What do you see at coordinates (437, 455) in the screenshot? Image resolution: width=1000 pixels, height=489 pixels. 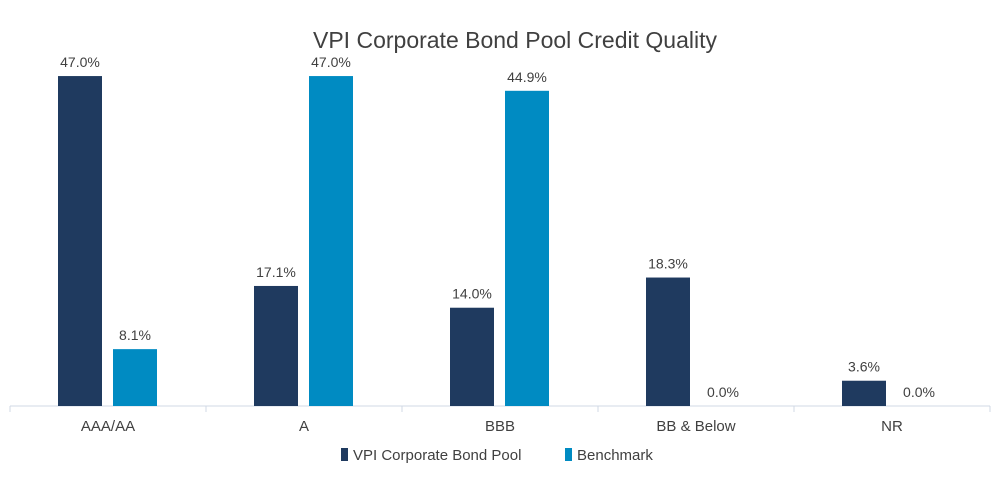 I see `legend-label-vpi: VPI Corporate Bond Pool` at bounding box center [437, 455].